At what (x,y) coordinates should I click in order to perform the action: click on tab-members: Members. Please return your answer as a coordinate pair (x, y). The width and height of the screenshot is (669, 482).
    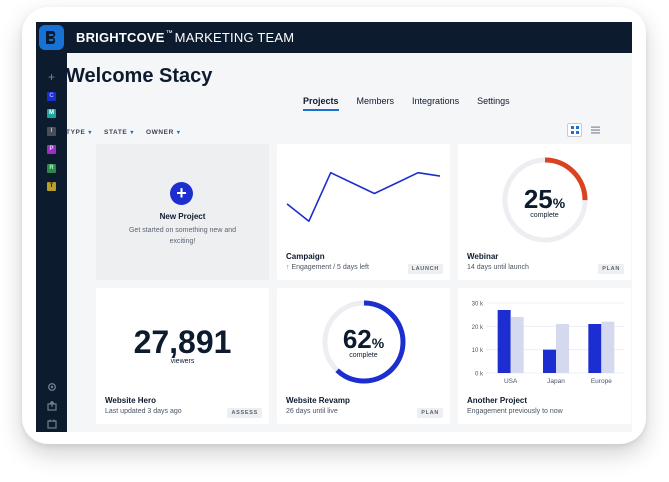
    Looking at the image, I should click on (375, 101).